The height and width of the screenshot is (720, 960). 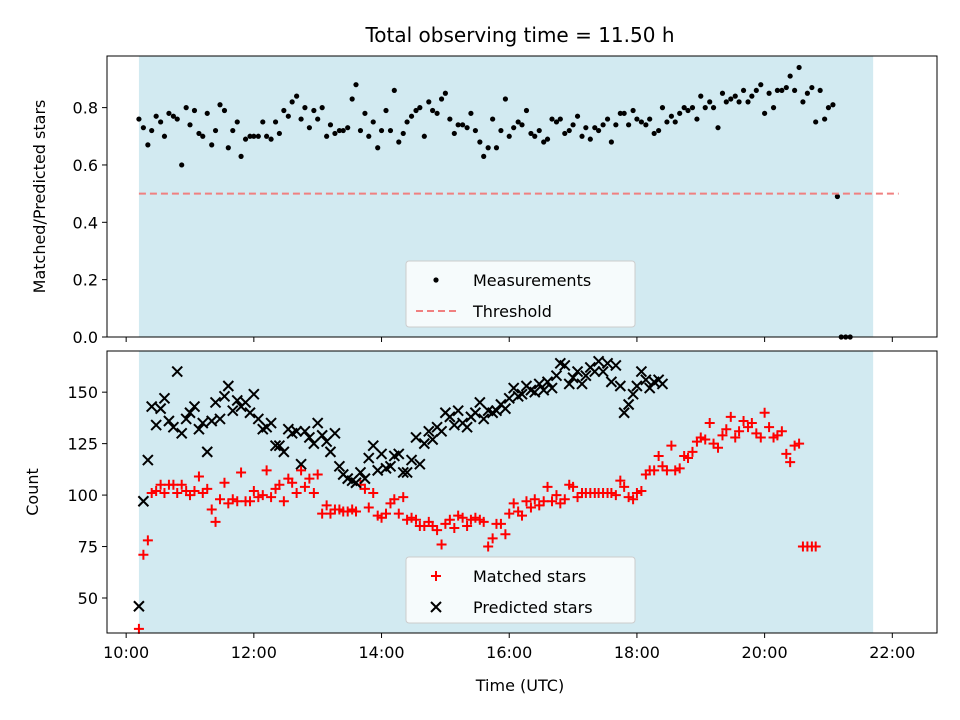 I want to click on legend-label: Matched stars, so click(x=529, y=576).